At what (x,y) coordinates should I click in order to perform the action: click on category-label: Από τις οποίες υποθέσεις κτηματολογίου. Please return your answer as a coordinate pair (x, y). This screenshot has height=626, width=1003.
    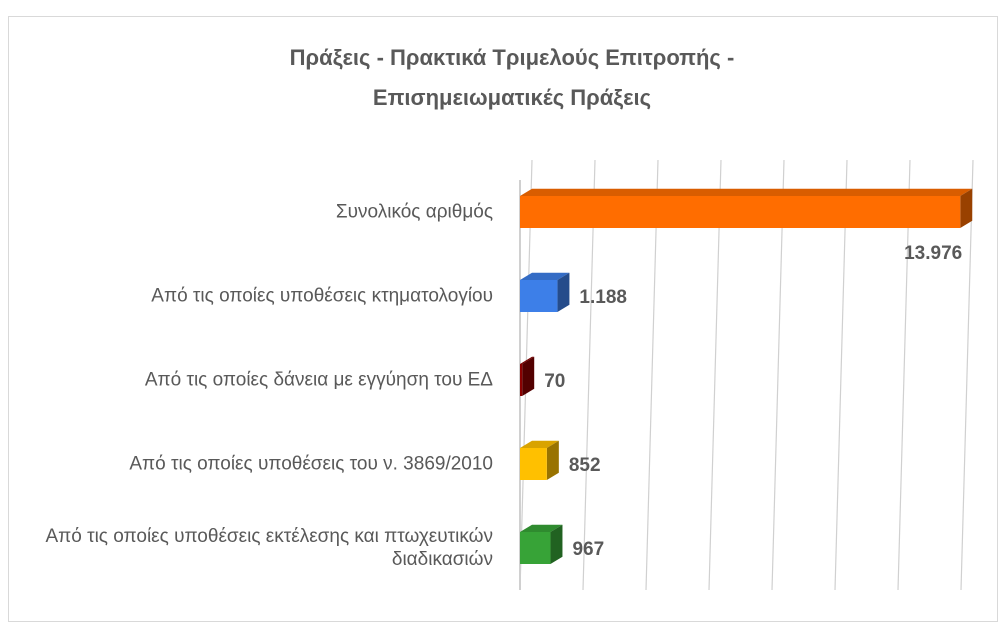
    Looking at the image, I should click on (322, 296).